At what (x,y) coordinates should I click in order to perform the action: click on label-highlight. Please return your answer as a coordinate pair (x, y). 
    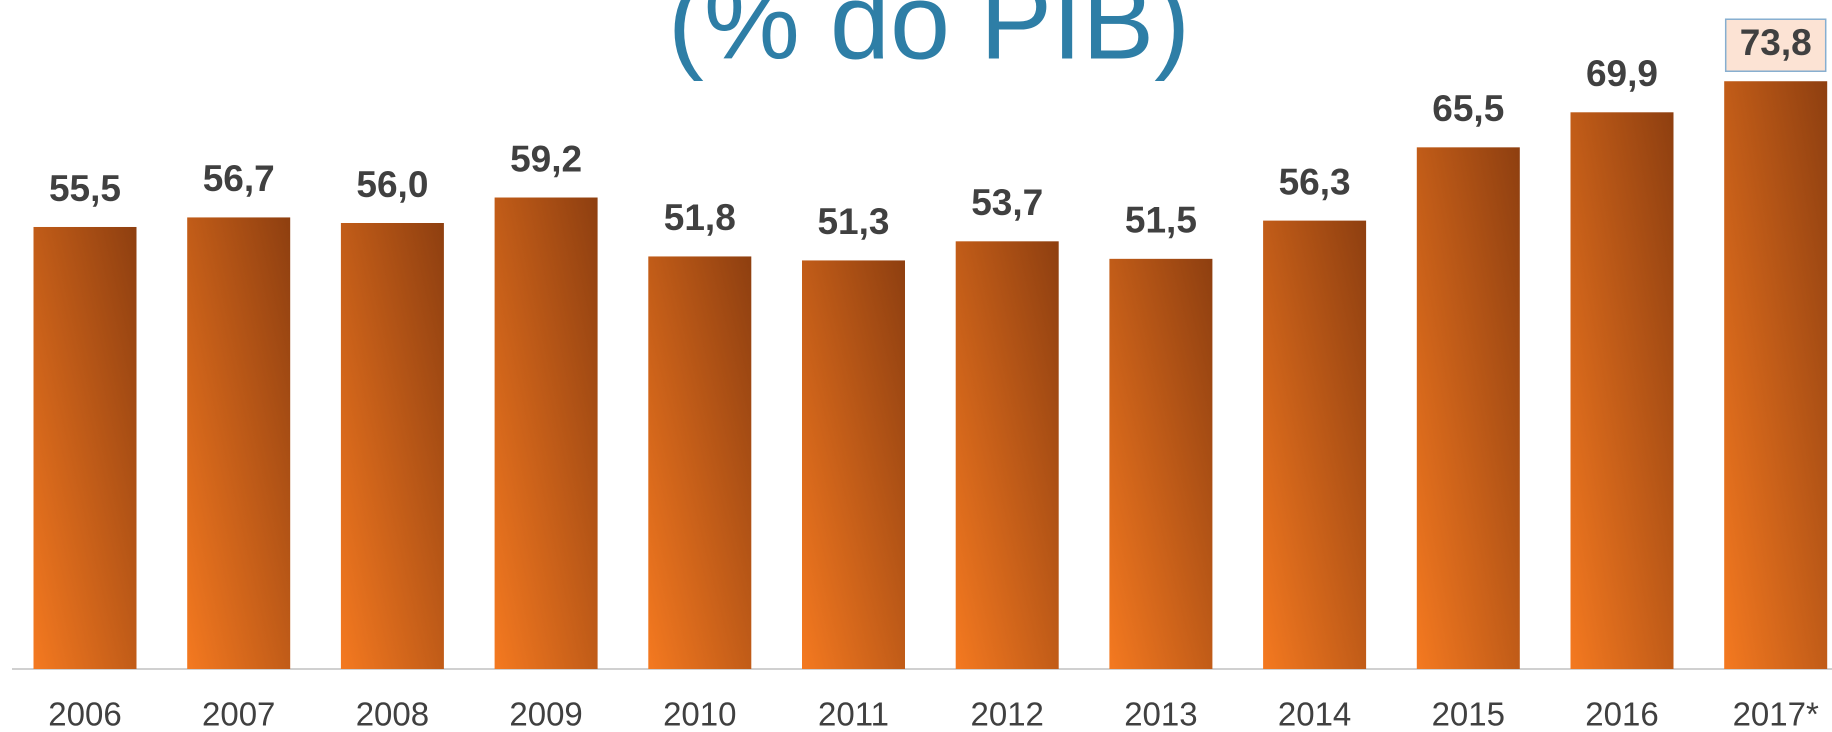
    Looking at the image, I should click on (1775, 45).